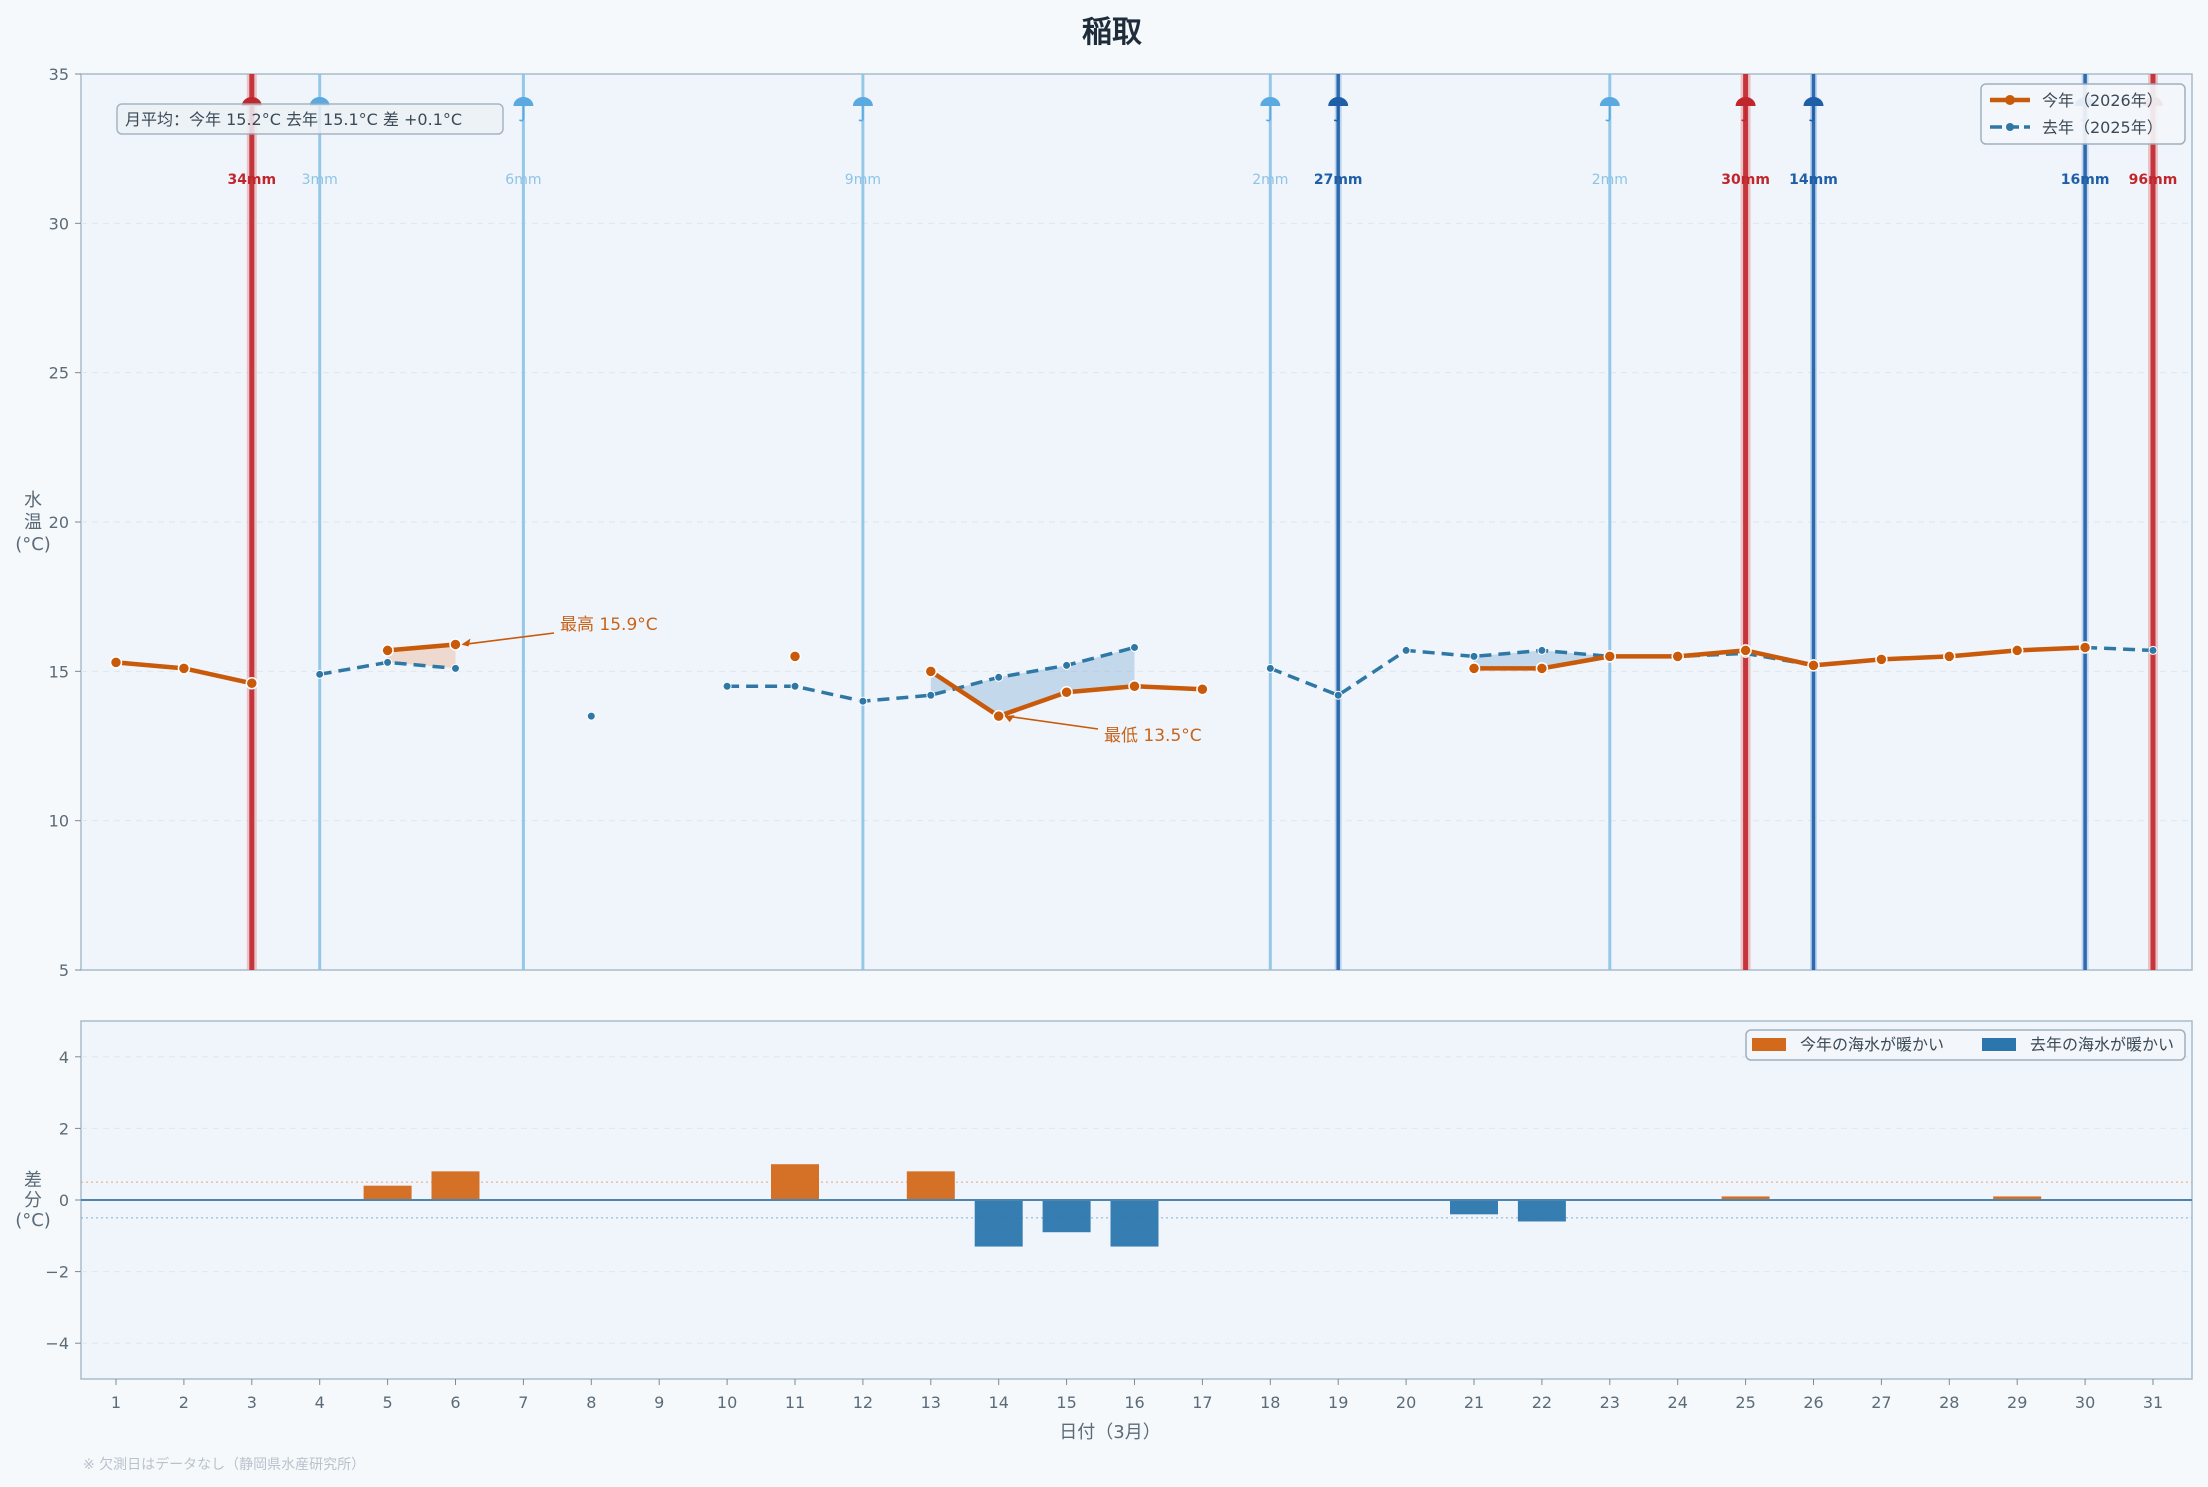 The height and width of the screenshot is (1487, 2208). Describe the element at coordinates (57, 1272) in the screenshot. I see `bottom-ytick-label: −2` at that location.